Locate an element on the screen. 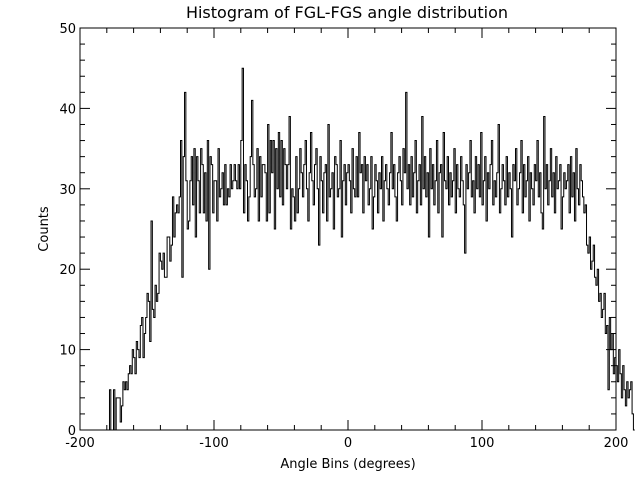 This screenshot has width=640, height=480. x-tick-label: 0 is located at coordinates (348, 443).